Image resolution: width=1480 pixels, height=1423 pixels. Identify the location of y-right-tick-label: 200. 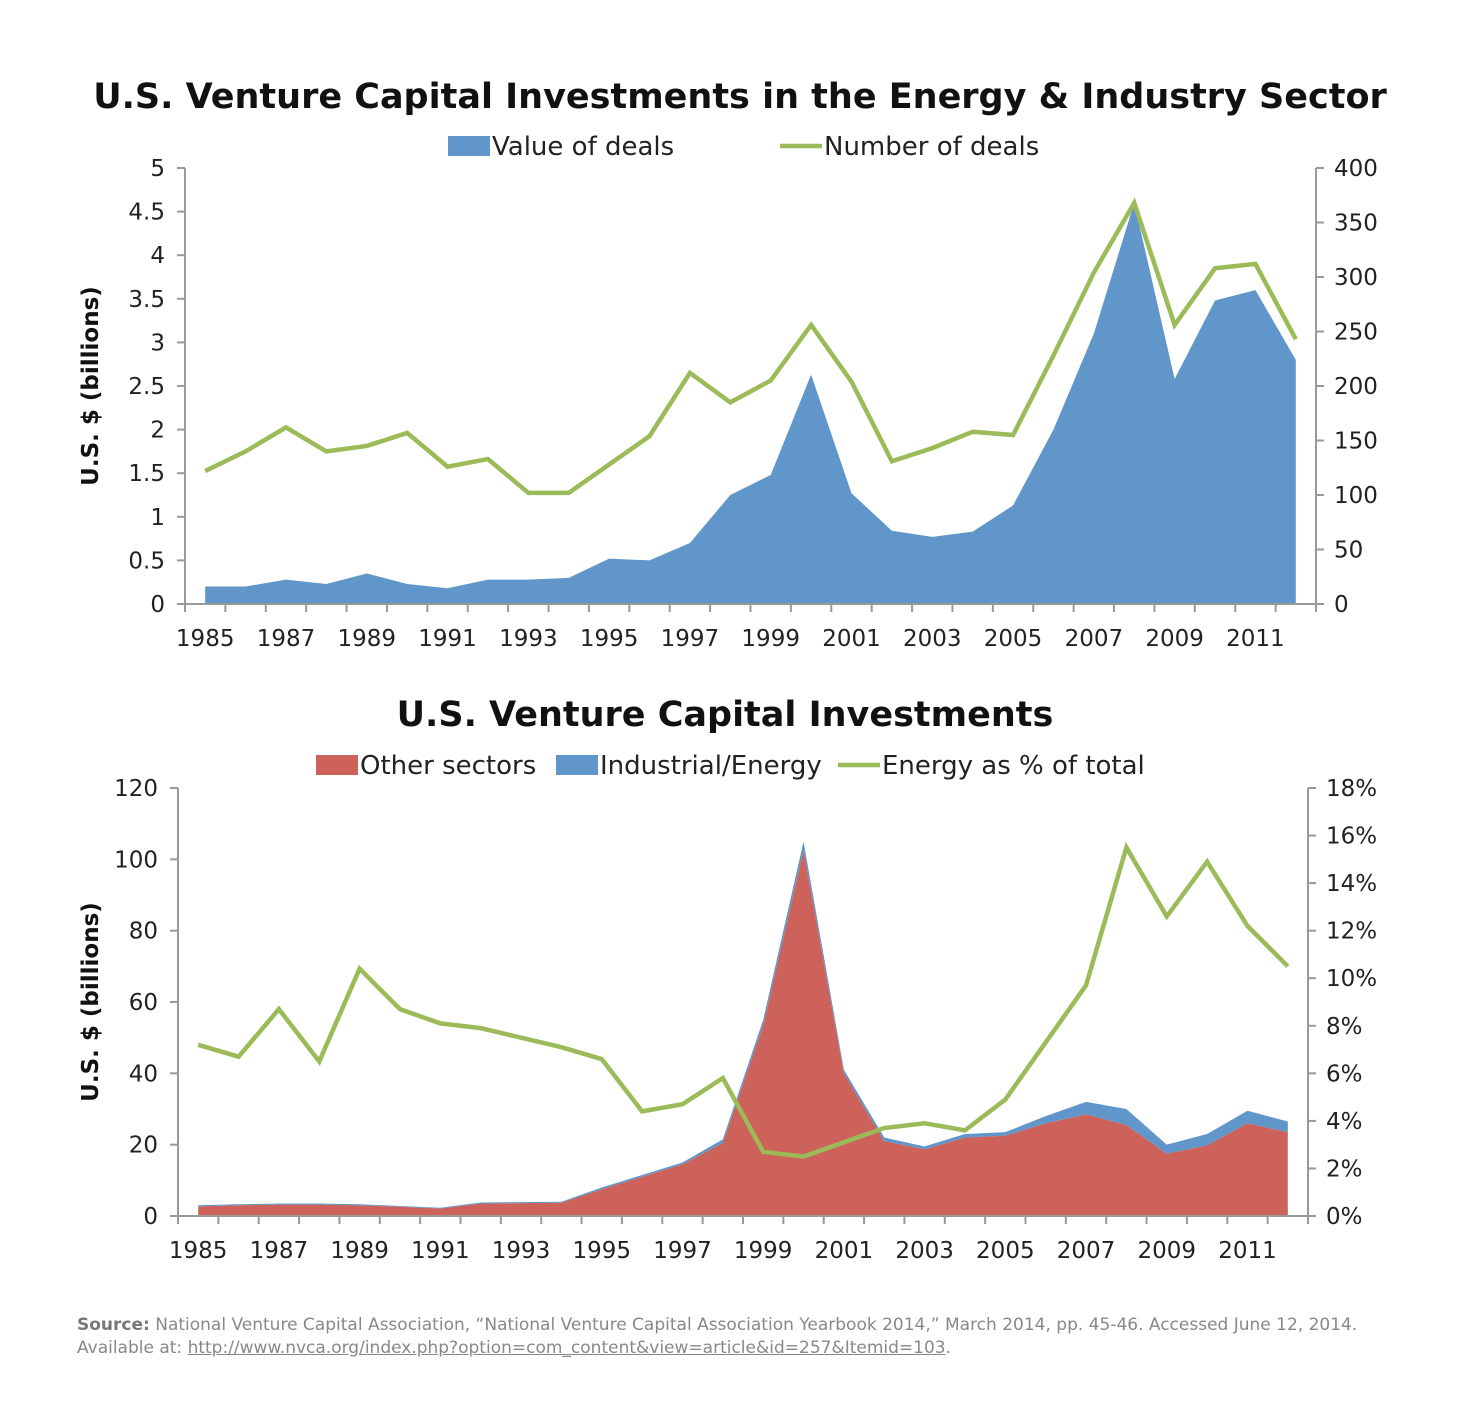
(1356, 387).